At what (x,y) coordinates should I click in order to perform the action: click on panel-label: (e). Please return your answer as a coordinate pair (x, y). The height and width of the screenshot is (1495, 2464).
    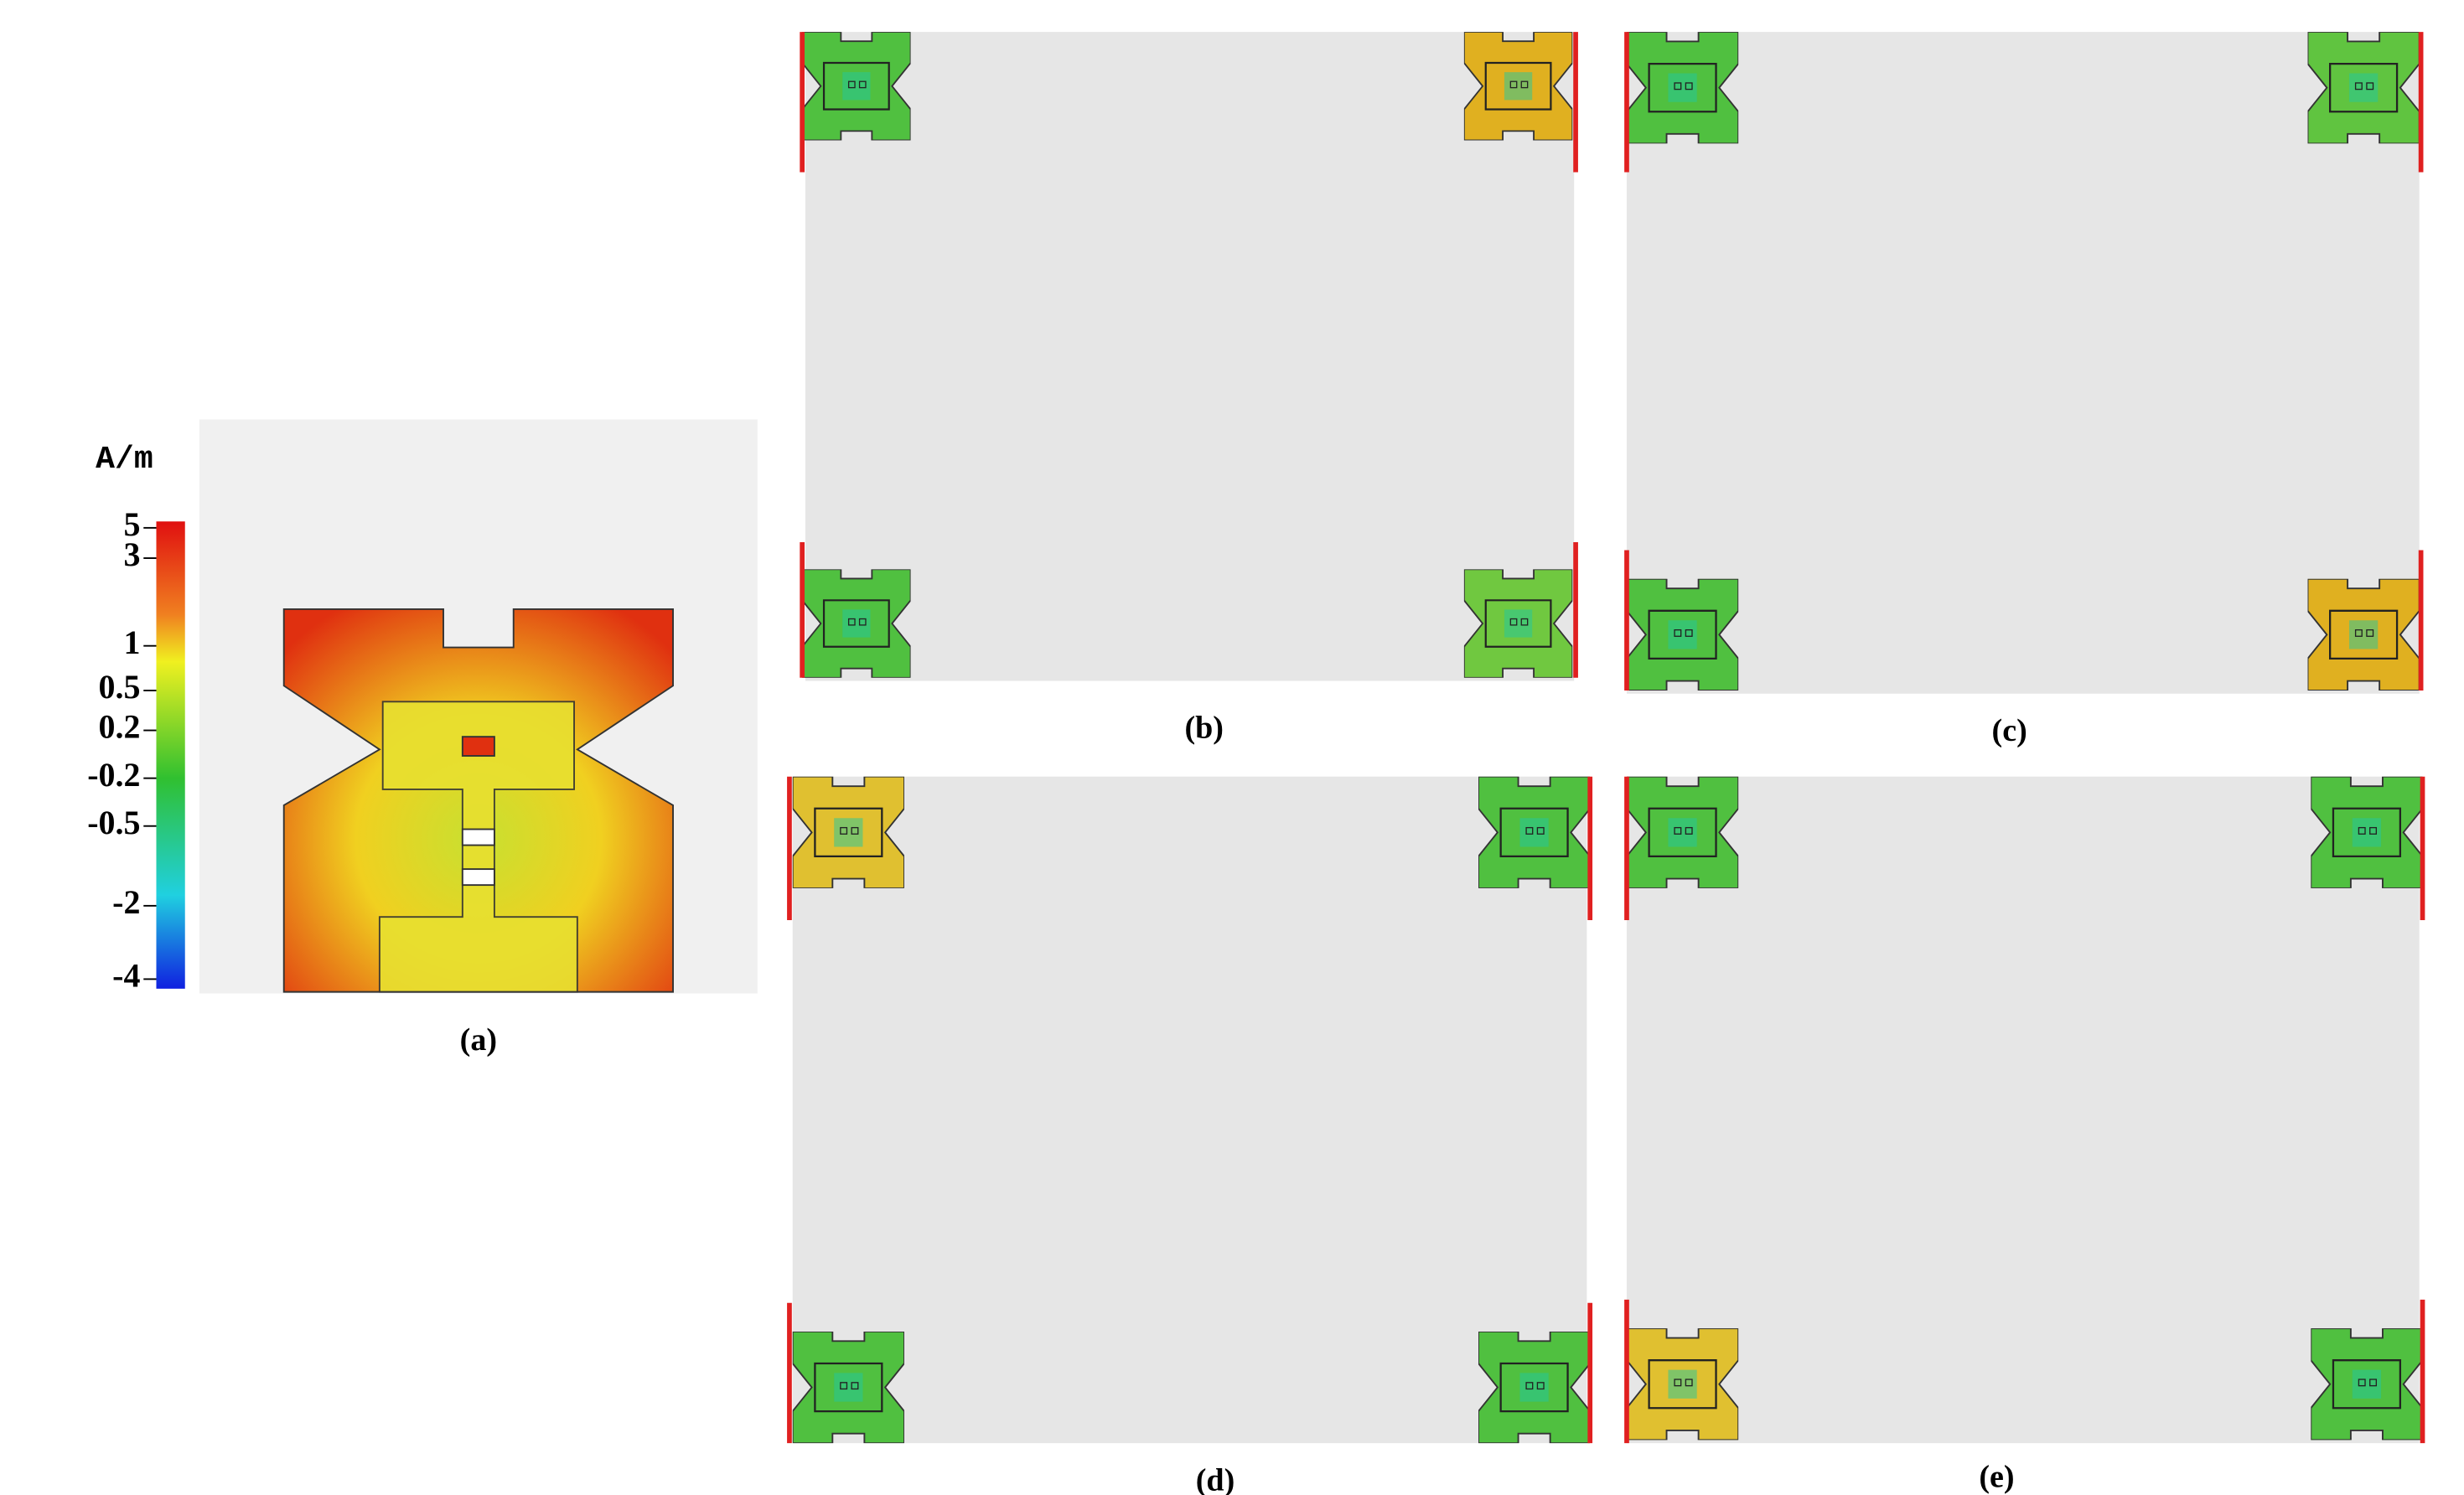
    Looking at the image, I should click on (1996, 1477).